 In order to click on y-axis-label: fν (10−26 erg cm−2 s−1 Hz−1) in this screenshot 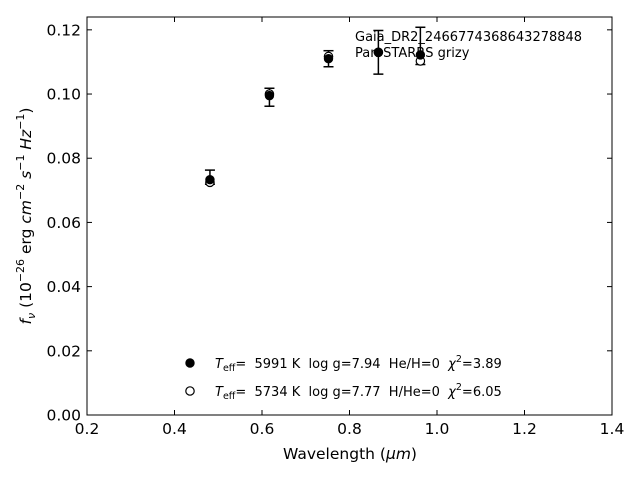, I will do `click(26, 216)`.